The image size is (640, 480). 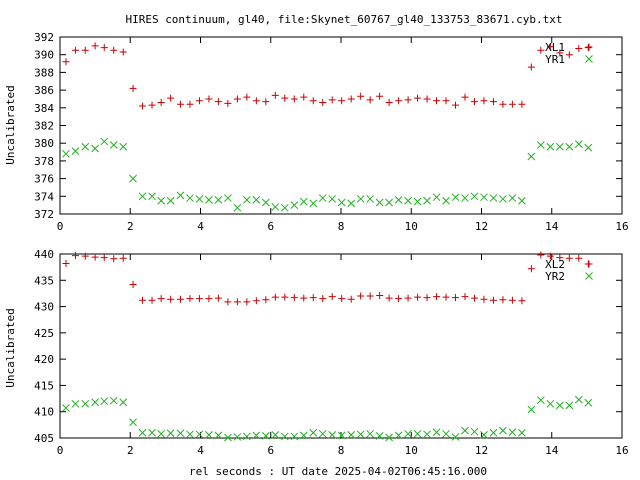 What do you see at coordinates (44, 254) in the screenshot?
I see `bottom-y-tick-label: 440` at bounding box center [44, 254].